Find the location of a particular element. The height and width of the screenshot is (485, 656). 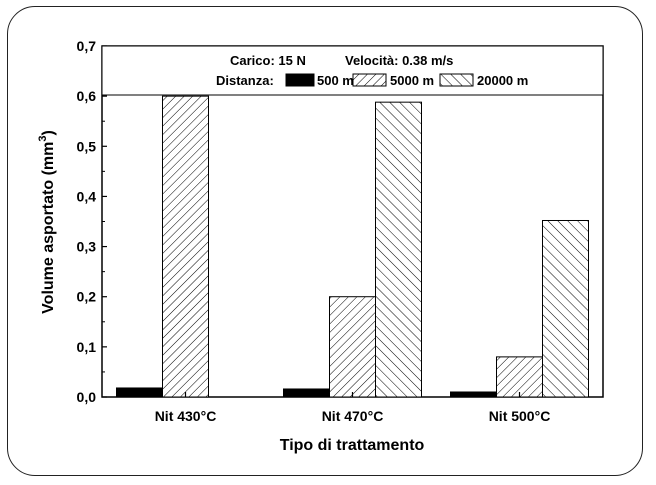

legend-distance-label: Distanza: is located at coordinates (245, 80).